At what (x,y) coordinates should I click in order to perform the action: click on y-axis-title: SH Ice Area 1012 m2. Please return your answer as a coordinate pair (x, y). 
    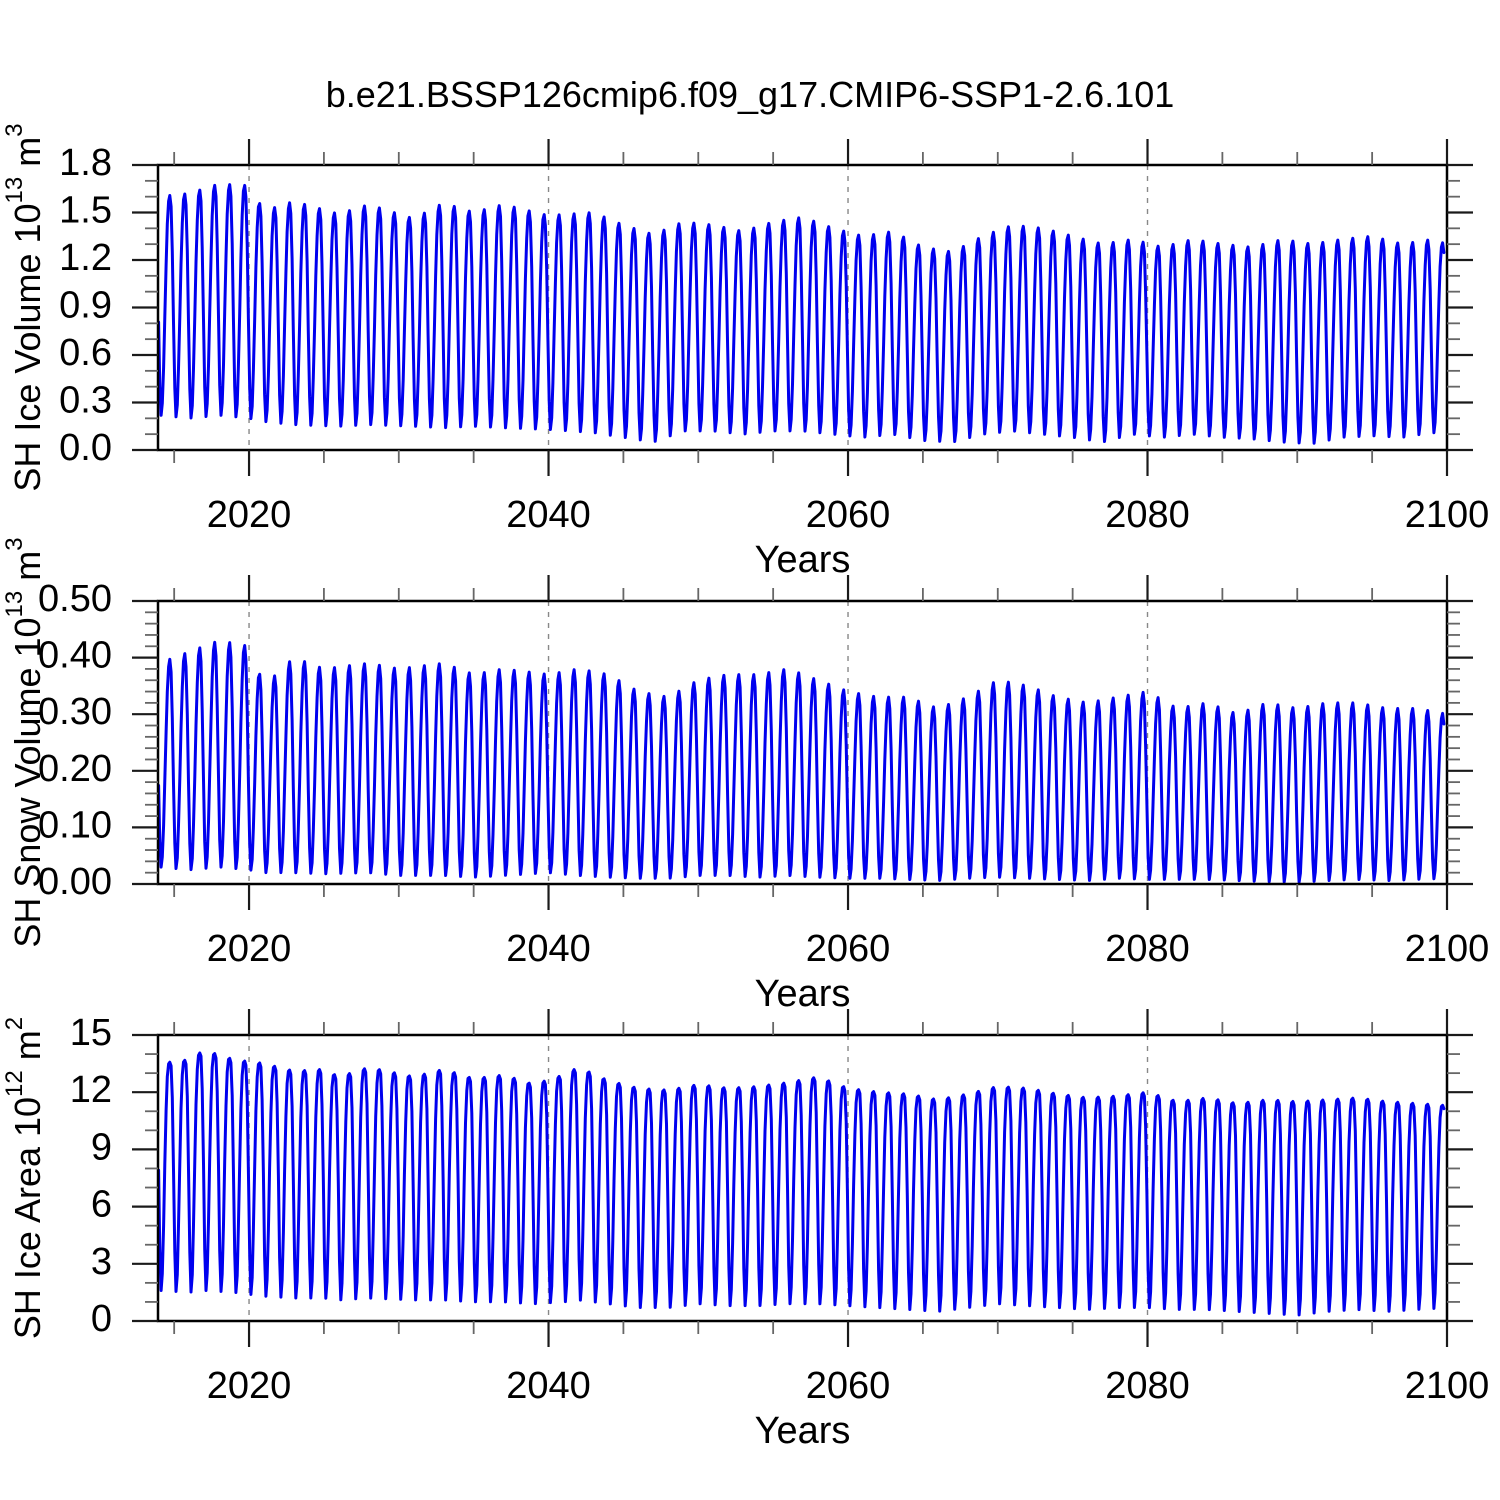
    Looking at the image, I should click on (24, 1178).